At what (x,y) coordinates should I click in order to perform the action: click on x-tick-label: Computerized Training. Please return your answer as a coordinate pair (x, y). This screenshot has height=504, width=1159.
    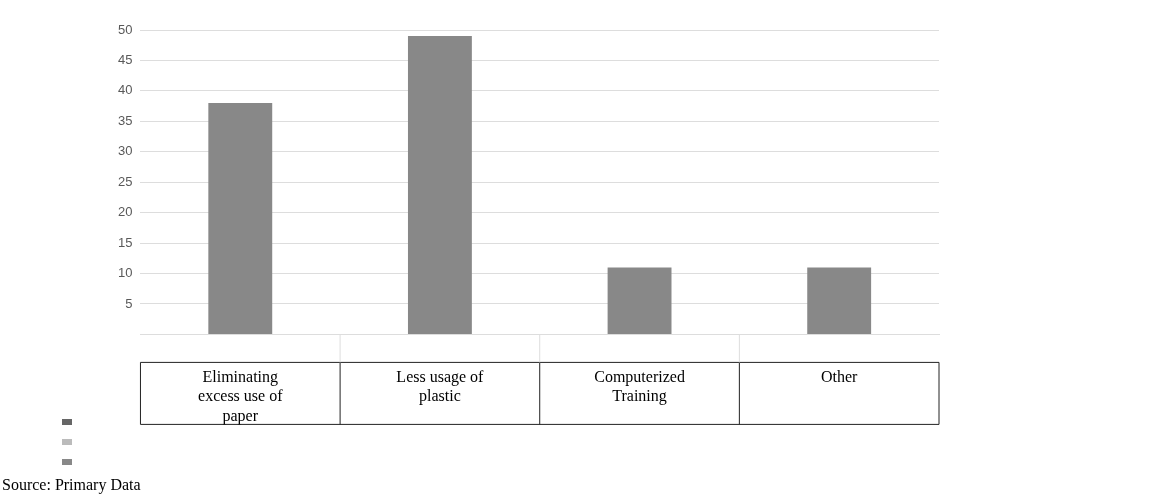
    Looking at the image, I should click on (639, 387).